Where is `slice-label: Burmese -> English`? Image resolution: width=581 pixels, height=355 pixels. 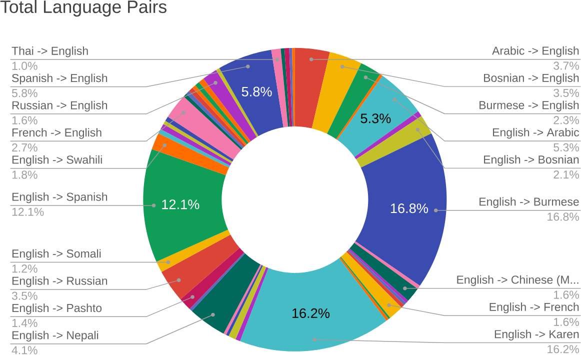
slice-label: Burmese -> English is located at coordinates (529, 106).